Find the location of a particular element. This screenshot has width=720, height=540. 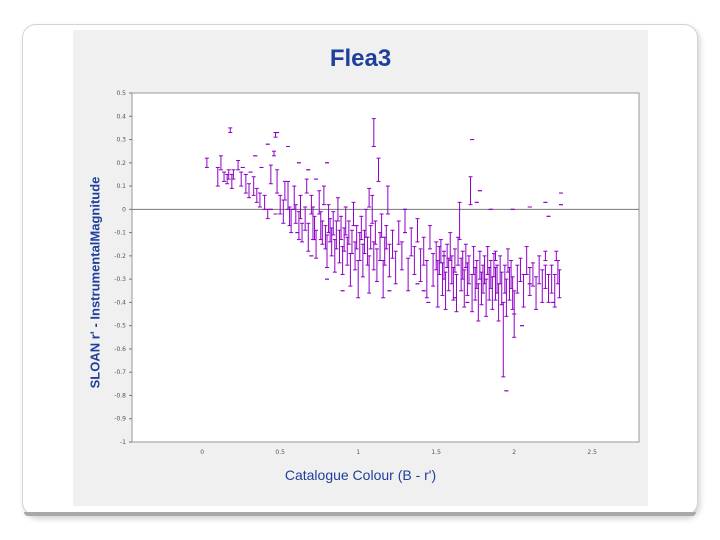

y-tick-label: -0.6 is located at coordinates (120, 349).